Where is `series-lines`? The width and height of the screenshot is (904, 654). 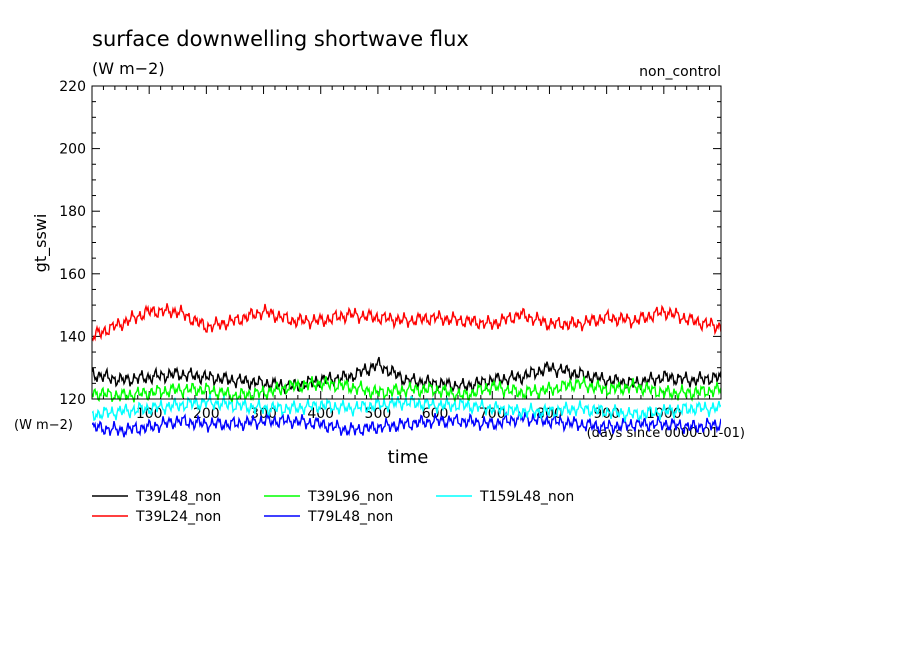 series-lines is located at coordinates (406, 370).